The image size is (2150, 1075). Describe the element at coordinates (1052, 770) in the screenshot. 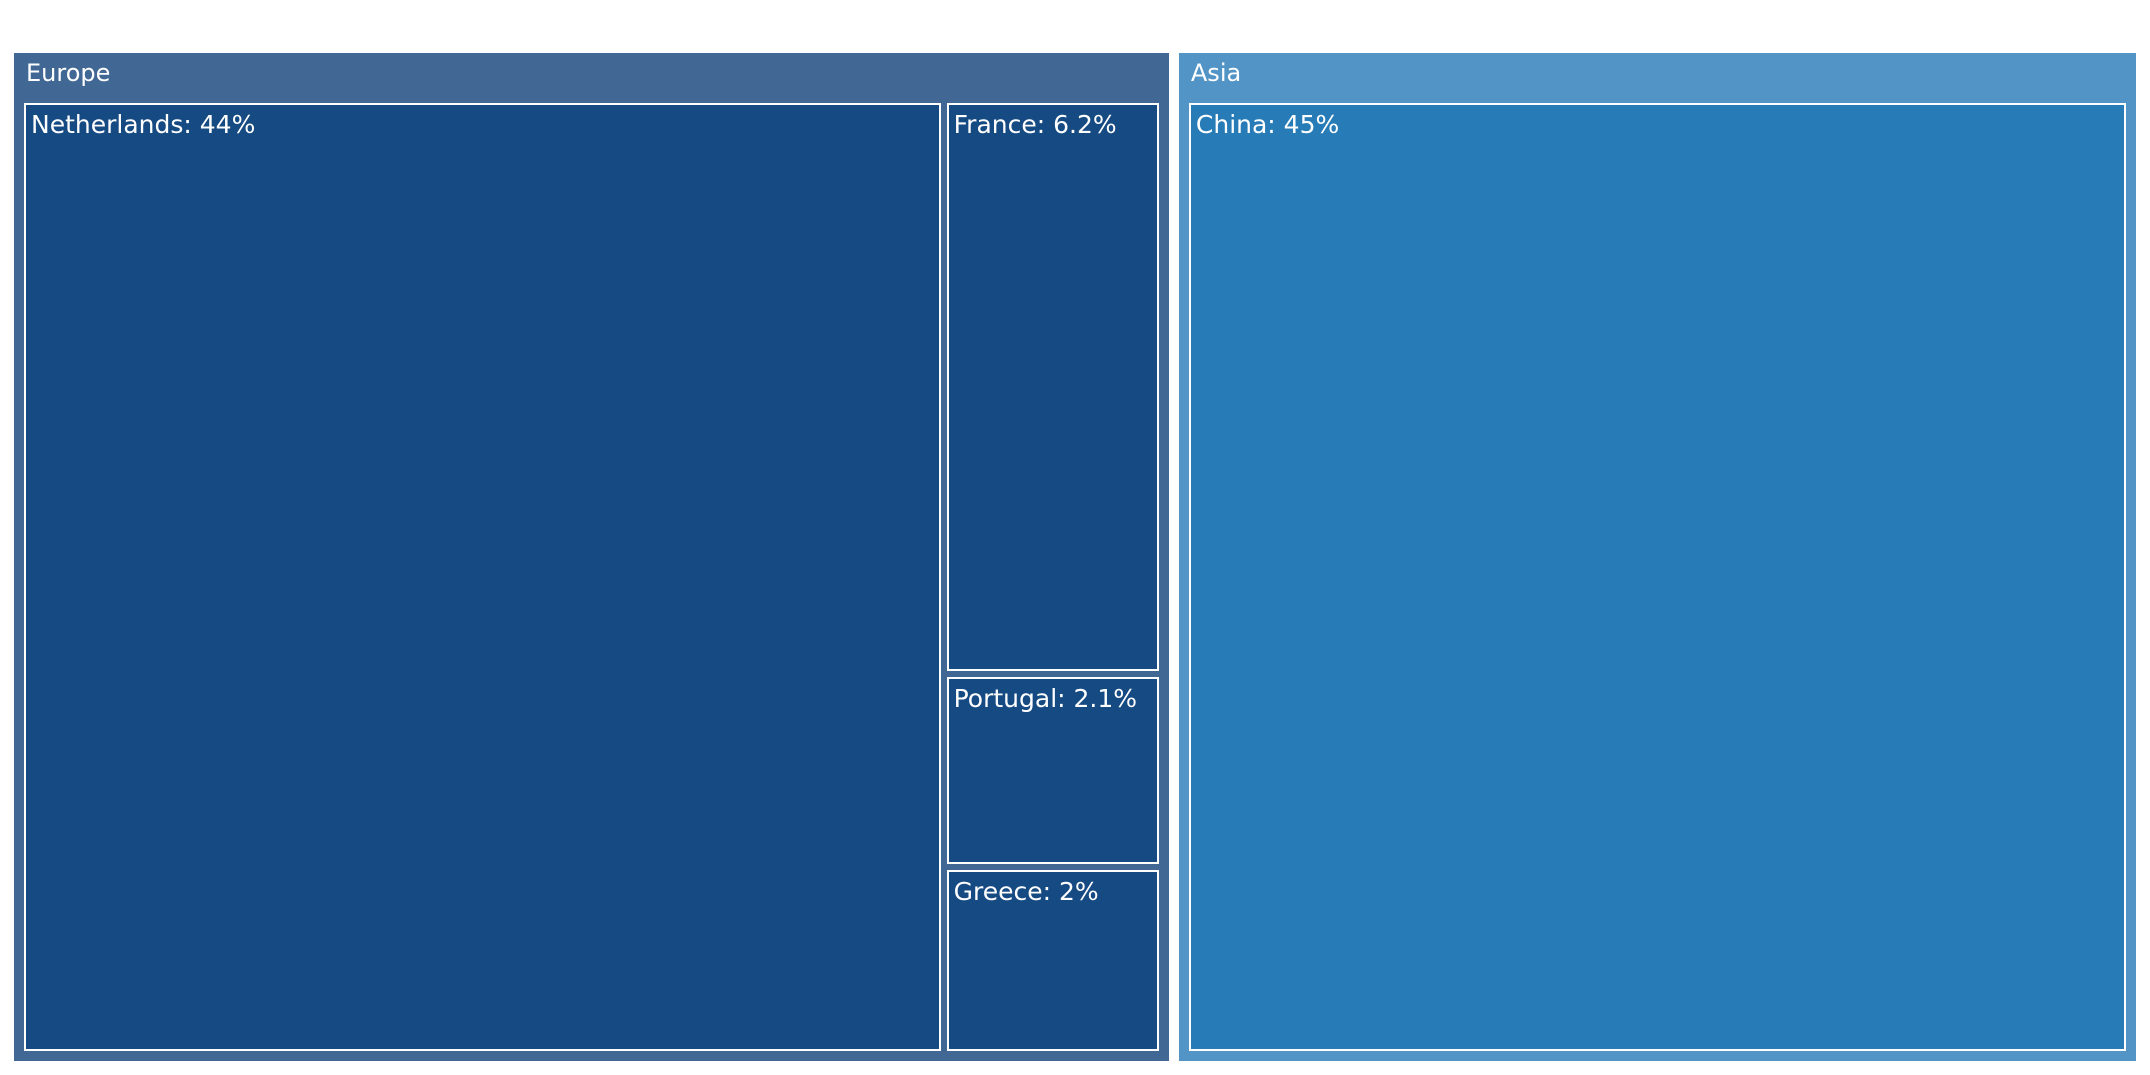

I see `tile-portugal: Portugal: 2.1%` at that location.